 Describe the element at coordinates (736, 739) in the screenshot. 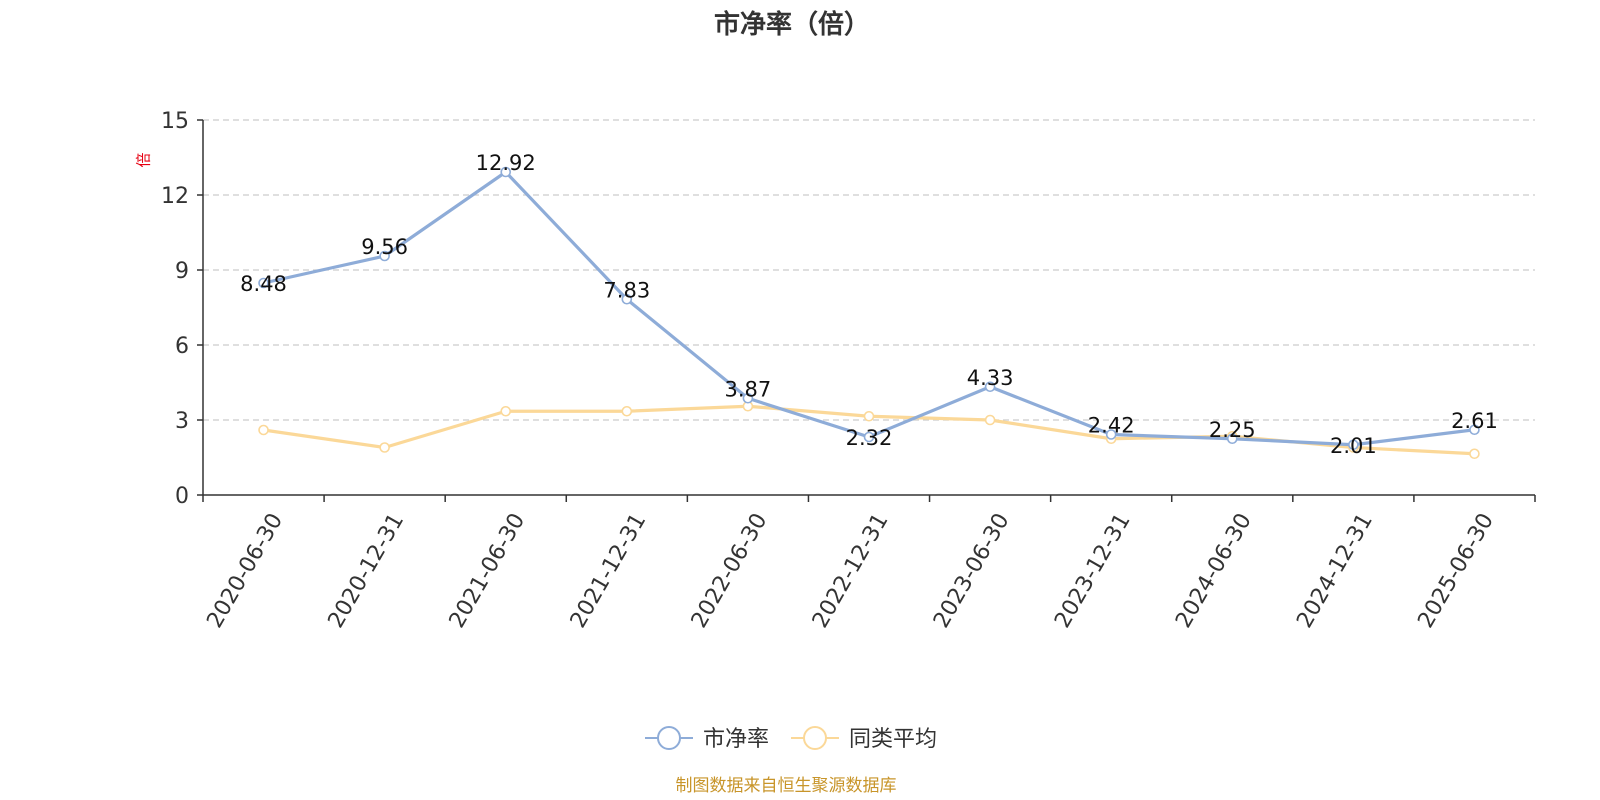

I see `legend-label: 市净率` at that location.